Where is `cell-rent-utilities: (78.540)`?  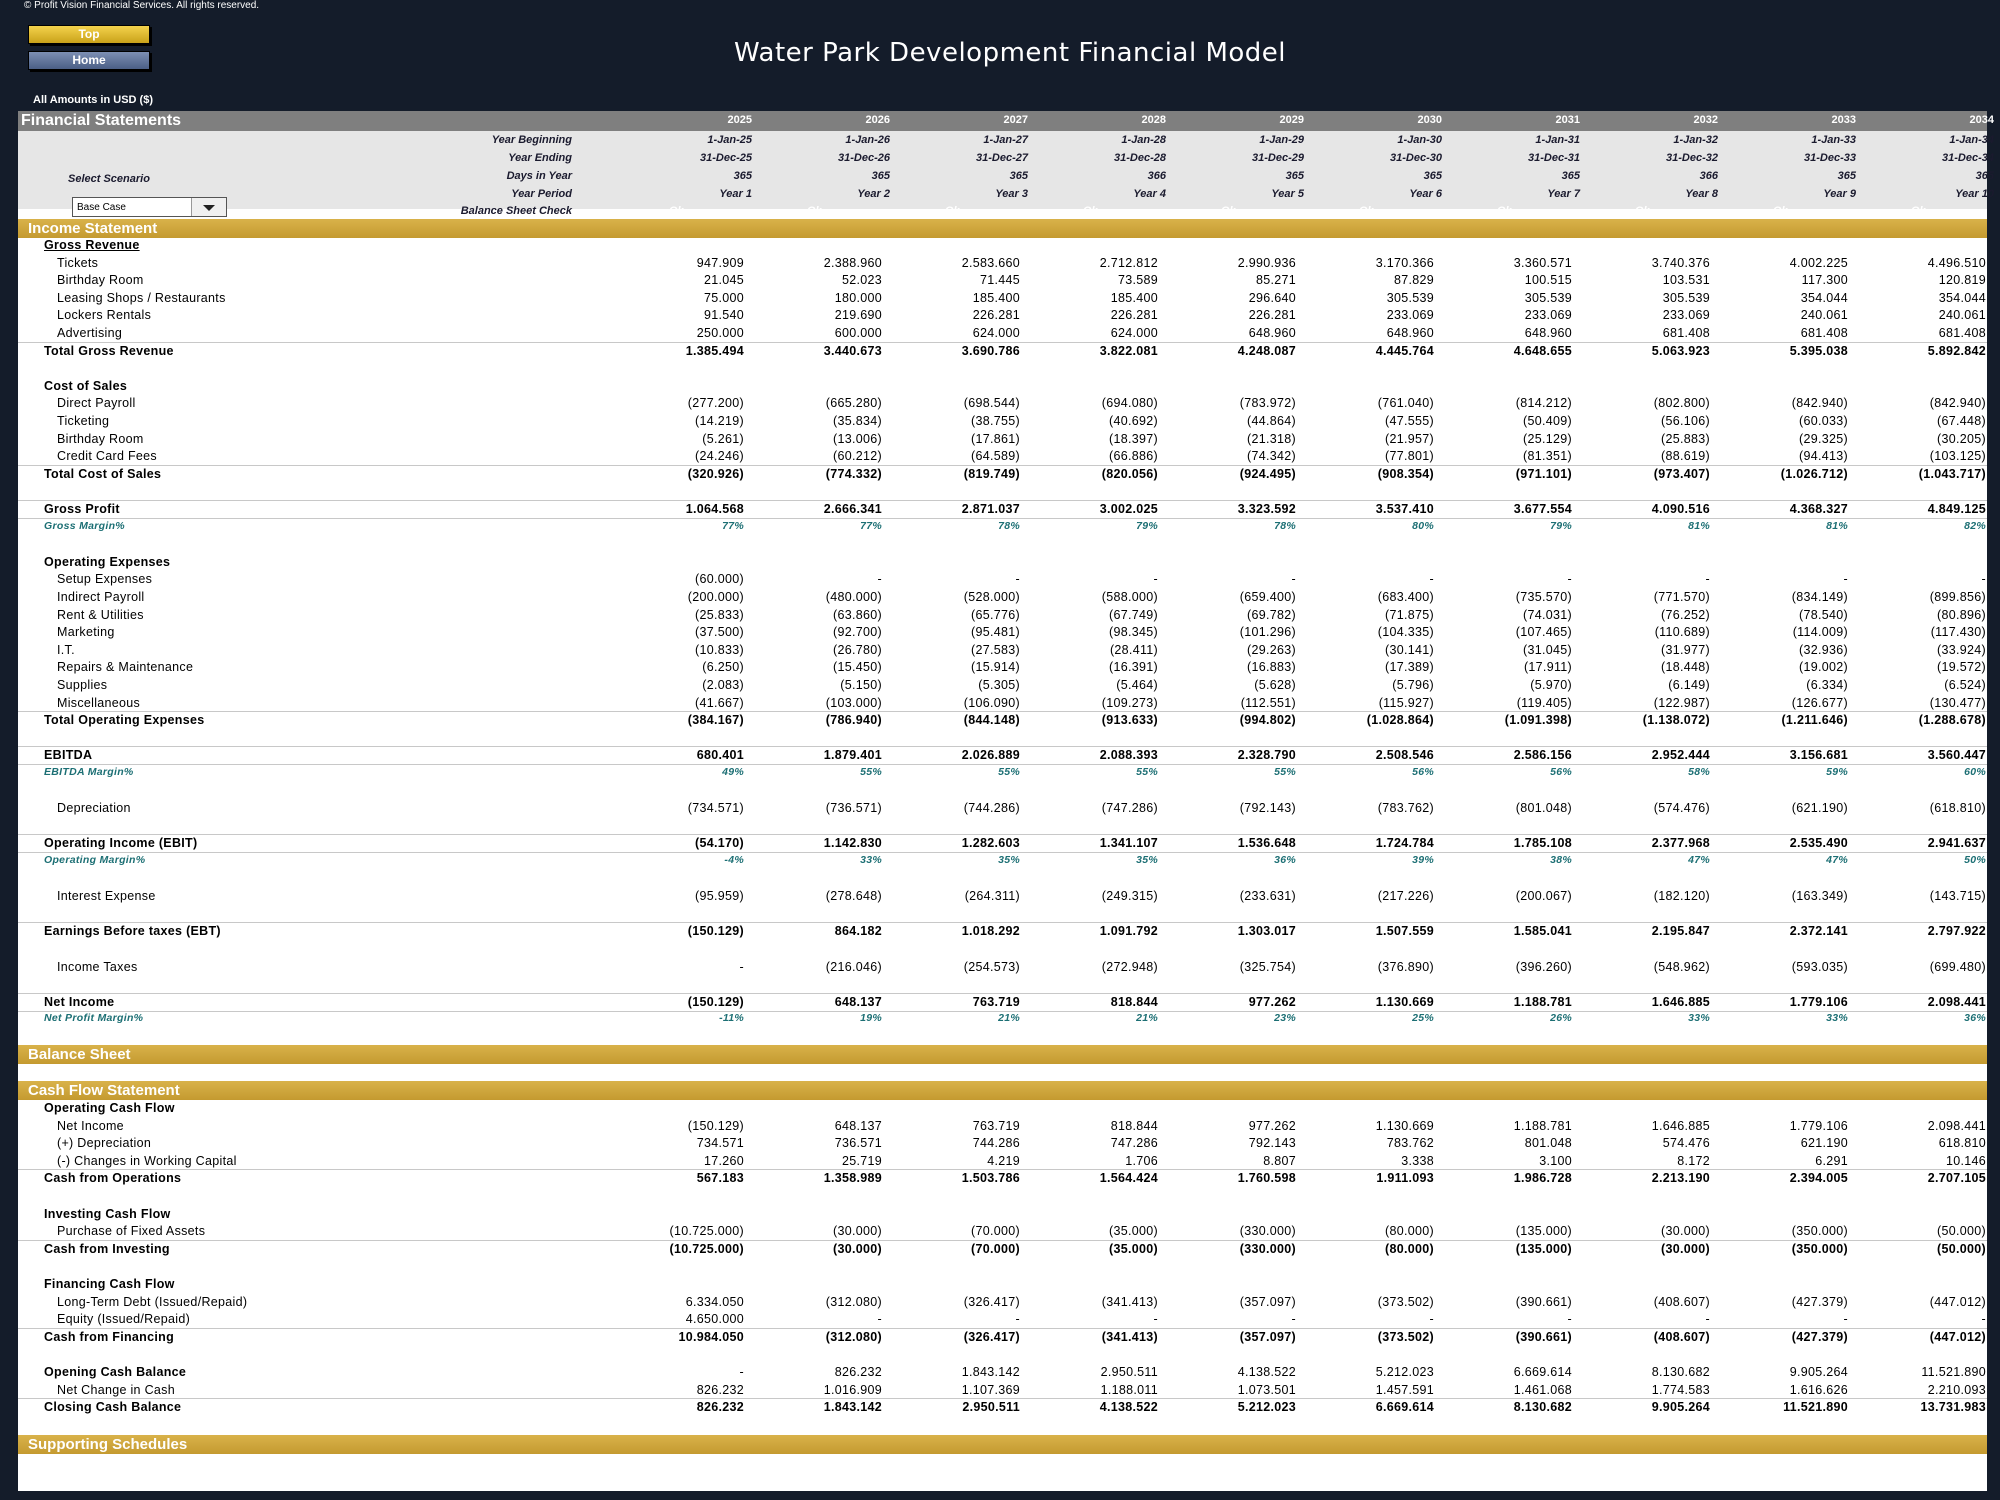
cell-rent-utilities: (78.540) is located at coordinates (1823, 614).